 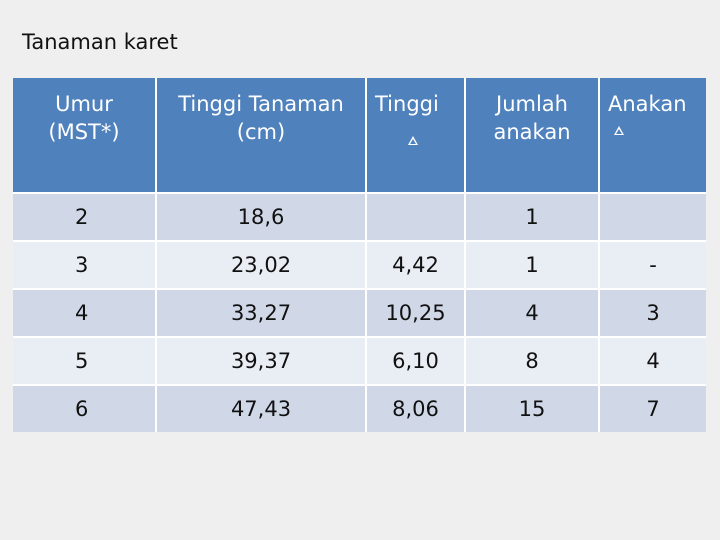 I want to click on cell-tinggi-tanaman: 18,6, so click(x=260, y=216).